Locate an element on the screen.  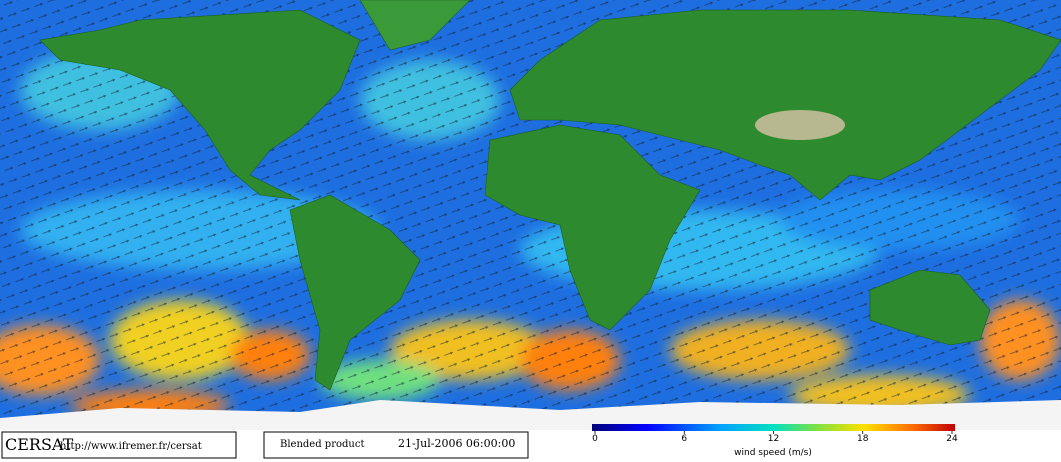
colorbar: wind speed (m/s) is located at coordinates (773, 441).